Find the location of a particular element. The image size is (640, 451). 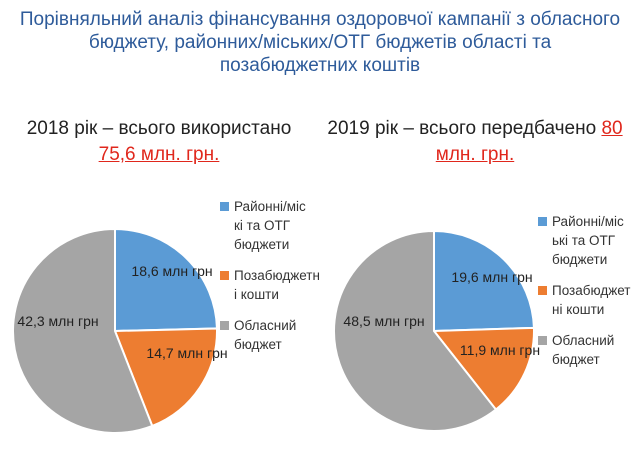

legend-label: і кошти is located at coordinates (256, 294).